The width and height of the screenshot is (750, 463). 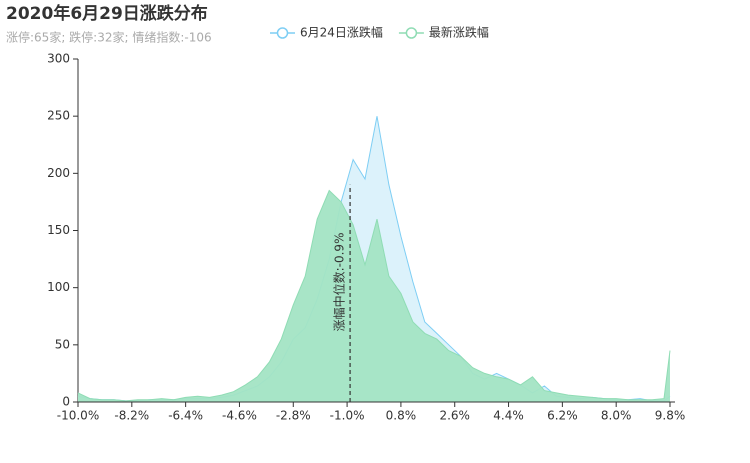 What do you see at coordinates (459, 32) in the screenshot?
I see `legend-label: 最新涨跌幅` at bounding box center [459, 32].